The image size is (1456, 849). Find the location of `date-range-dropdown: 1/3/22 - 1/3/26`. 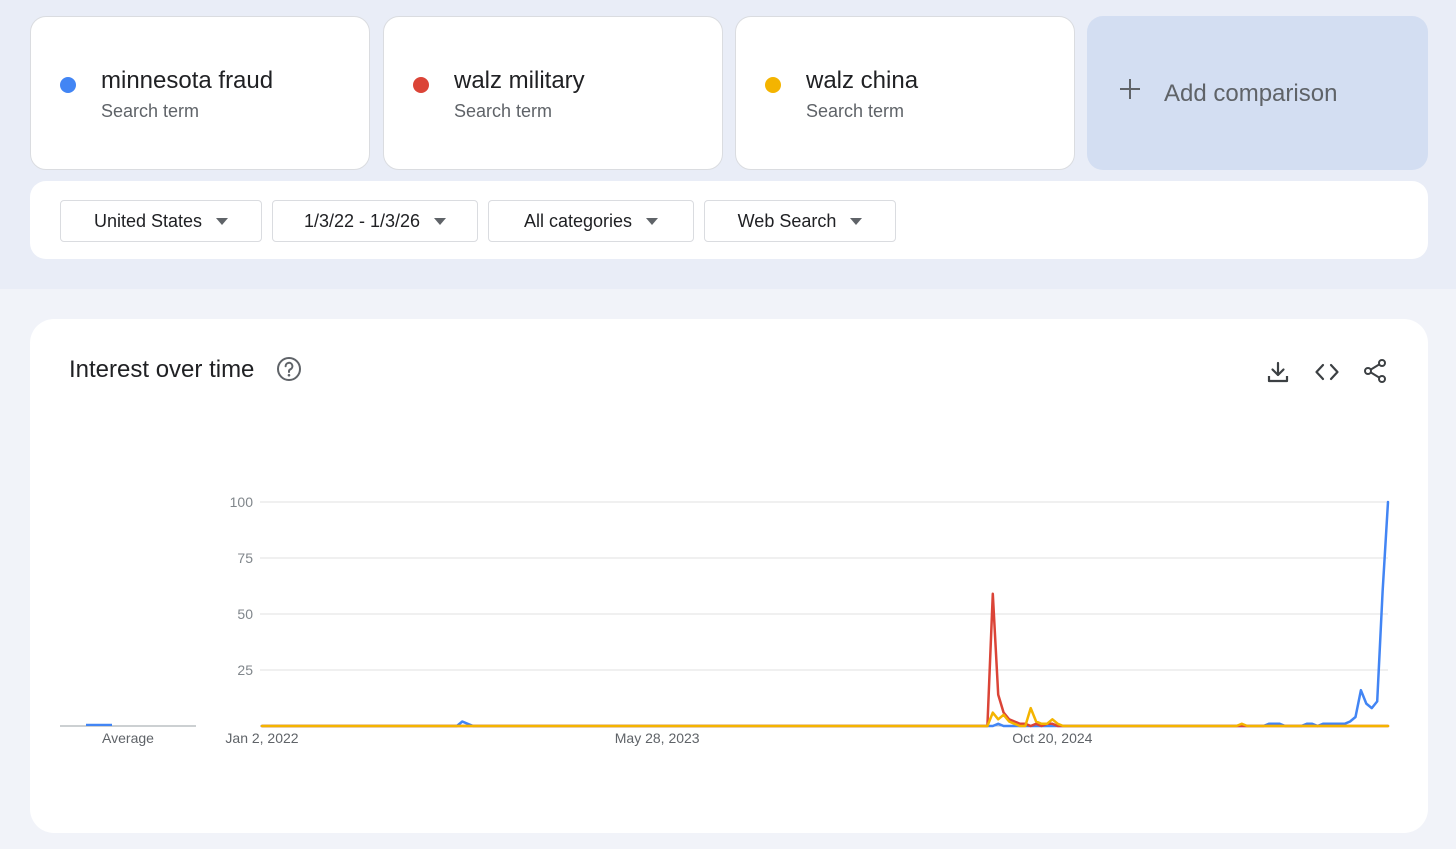

date-range-dropdown: 1/3/22 - 1/3/26 is located at coordinates (375, 221).